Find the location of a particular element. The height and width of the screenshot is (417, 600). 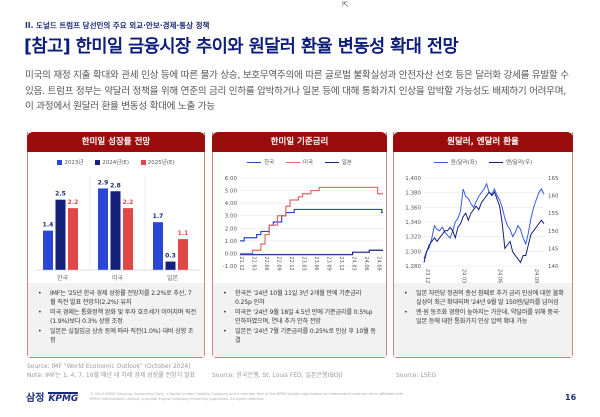

y-tick-label: 6.00 is located at coordinates (231, 179).